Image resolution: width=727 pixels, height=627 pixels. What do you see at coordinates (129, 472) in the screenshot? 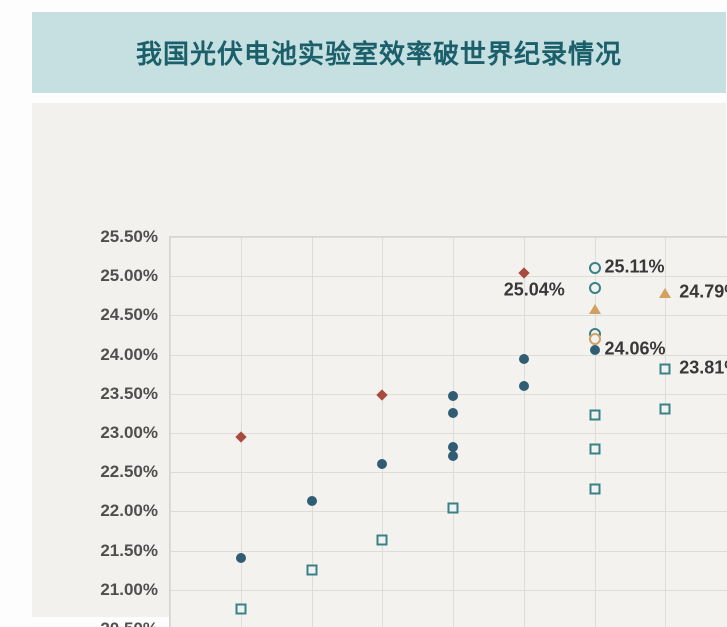
I see `y-tick-label: 22.50%` at bounding box center [129, 472].